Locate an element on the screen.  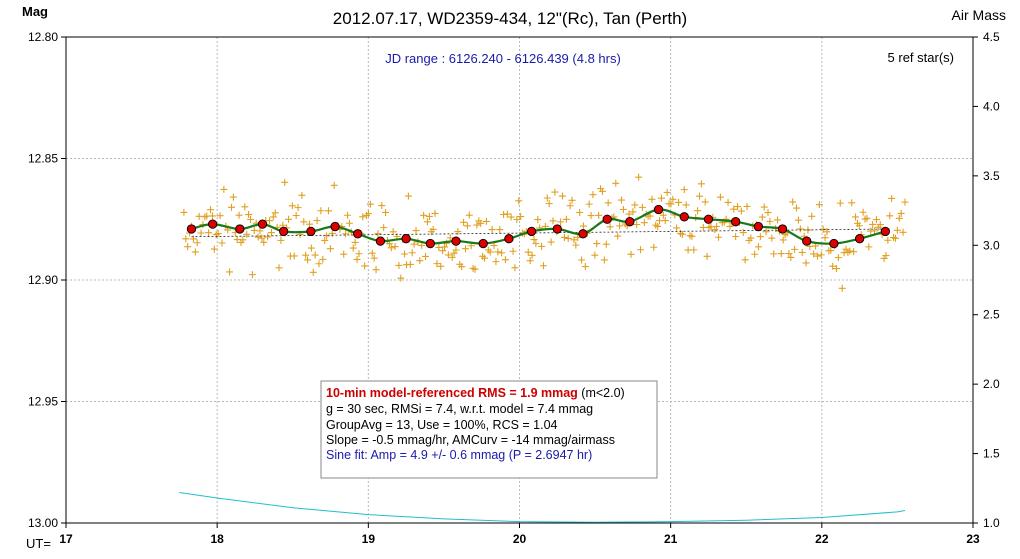
y2-axis-ticks: 1.0 1.5 2.0 2.5 3.0 3.5 4.0 4.5 is located at coordinates (986, 280).